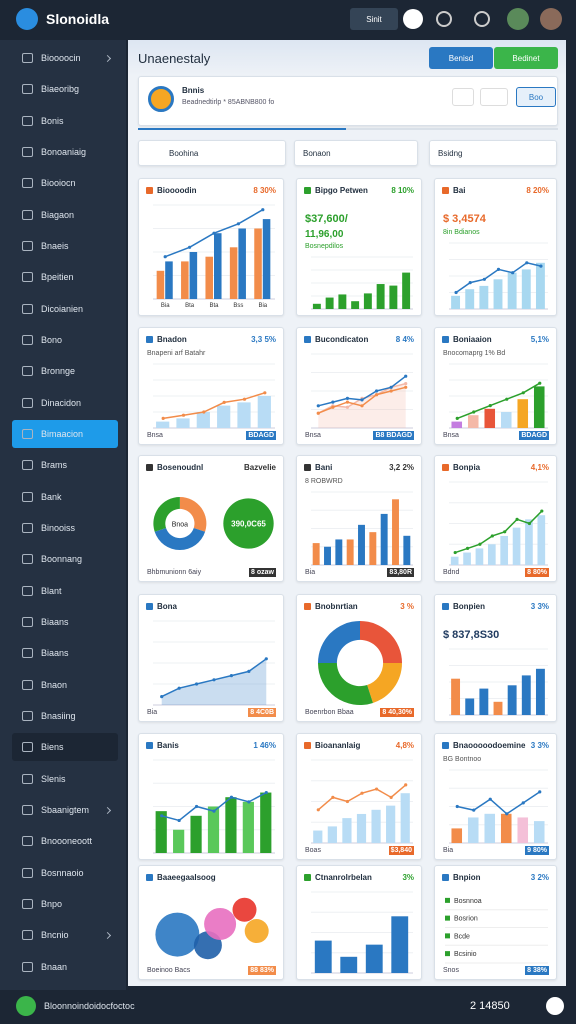 Image resolution: width=576 pixels, height=1024 pixels. What do you see at coordinates (27, 19) in the screenshot?
I see `logo` at bounding box center [27, 19].